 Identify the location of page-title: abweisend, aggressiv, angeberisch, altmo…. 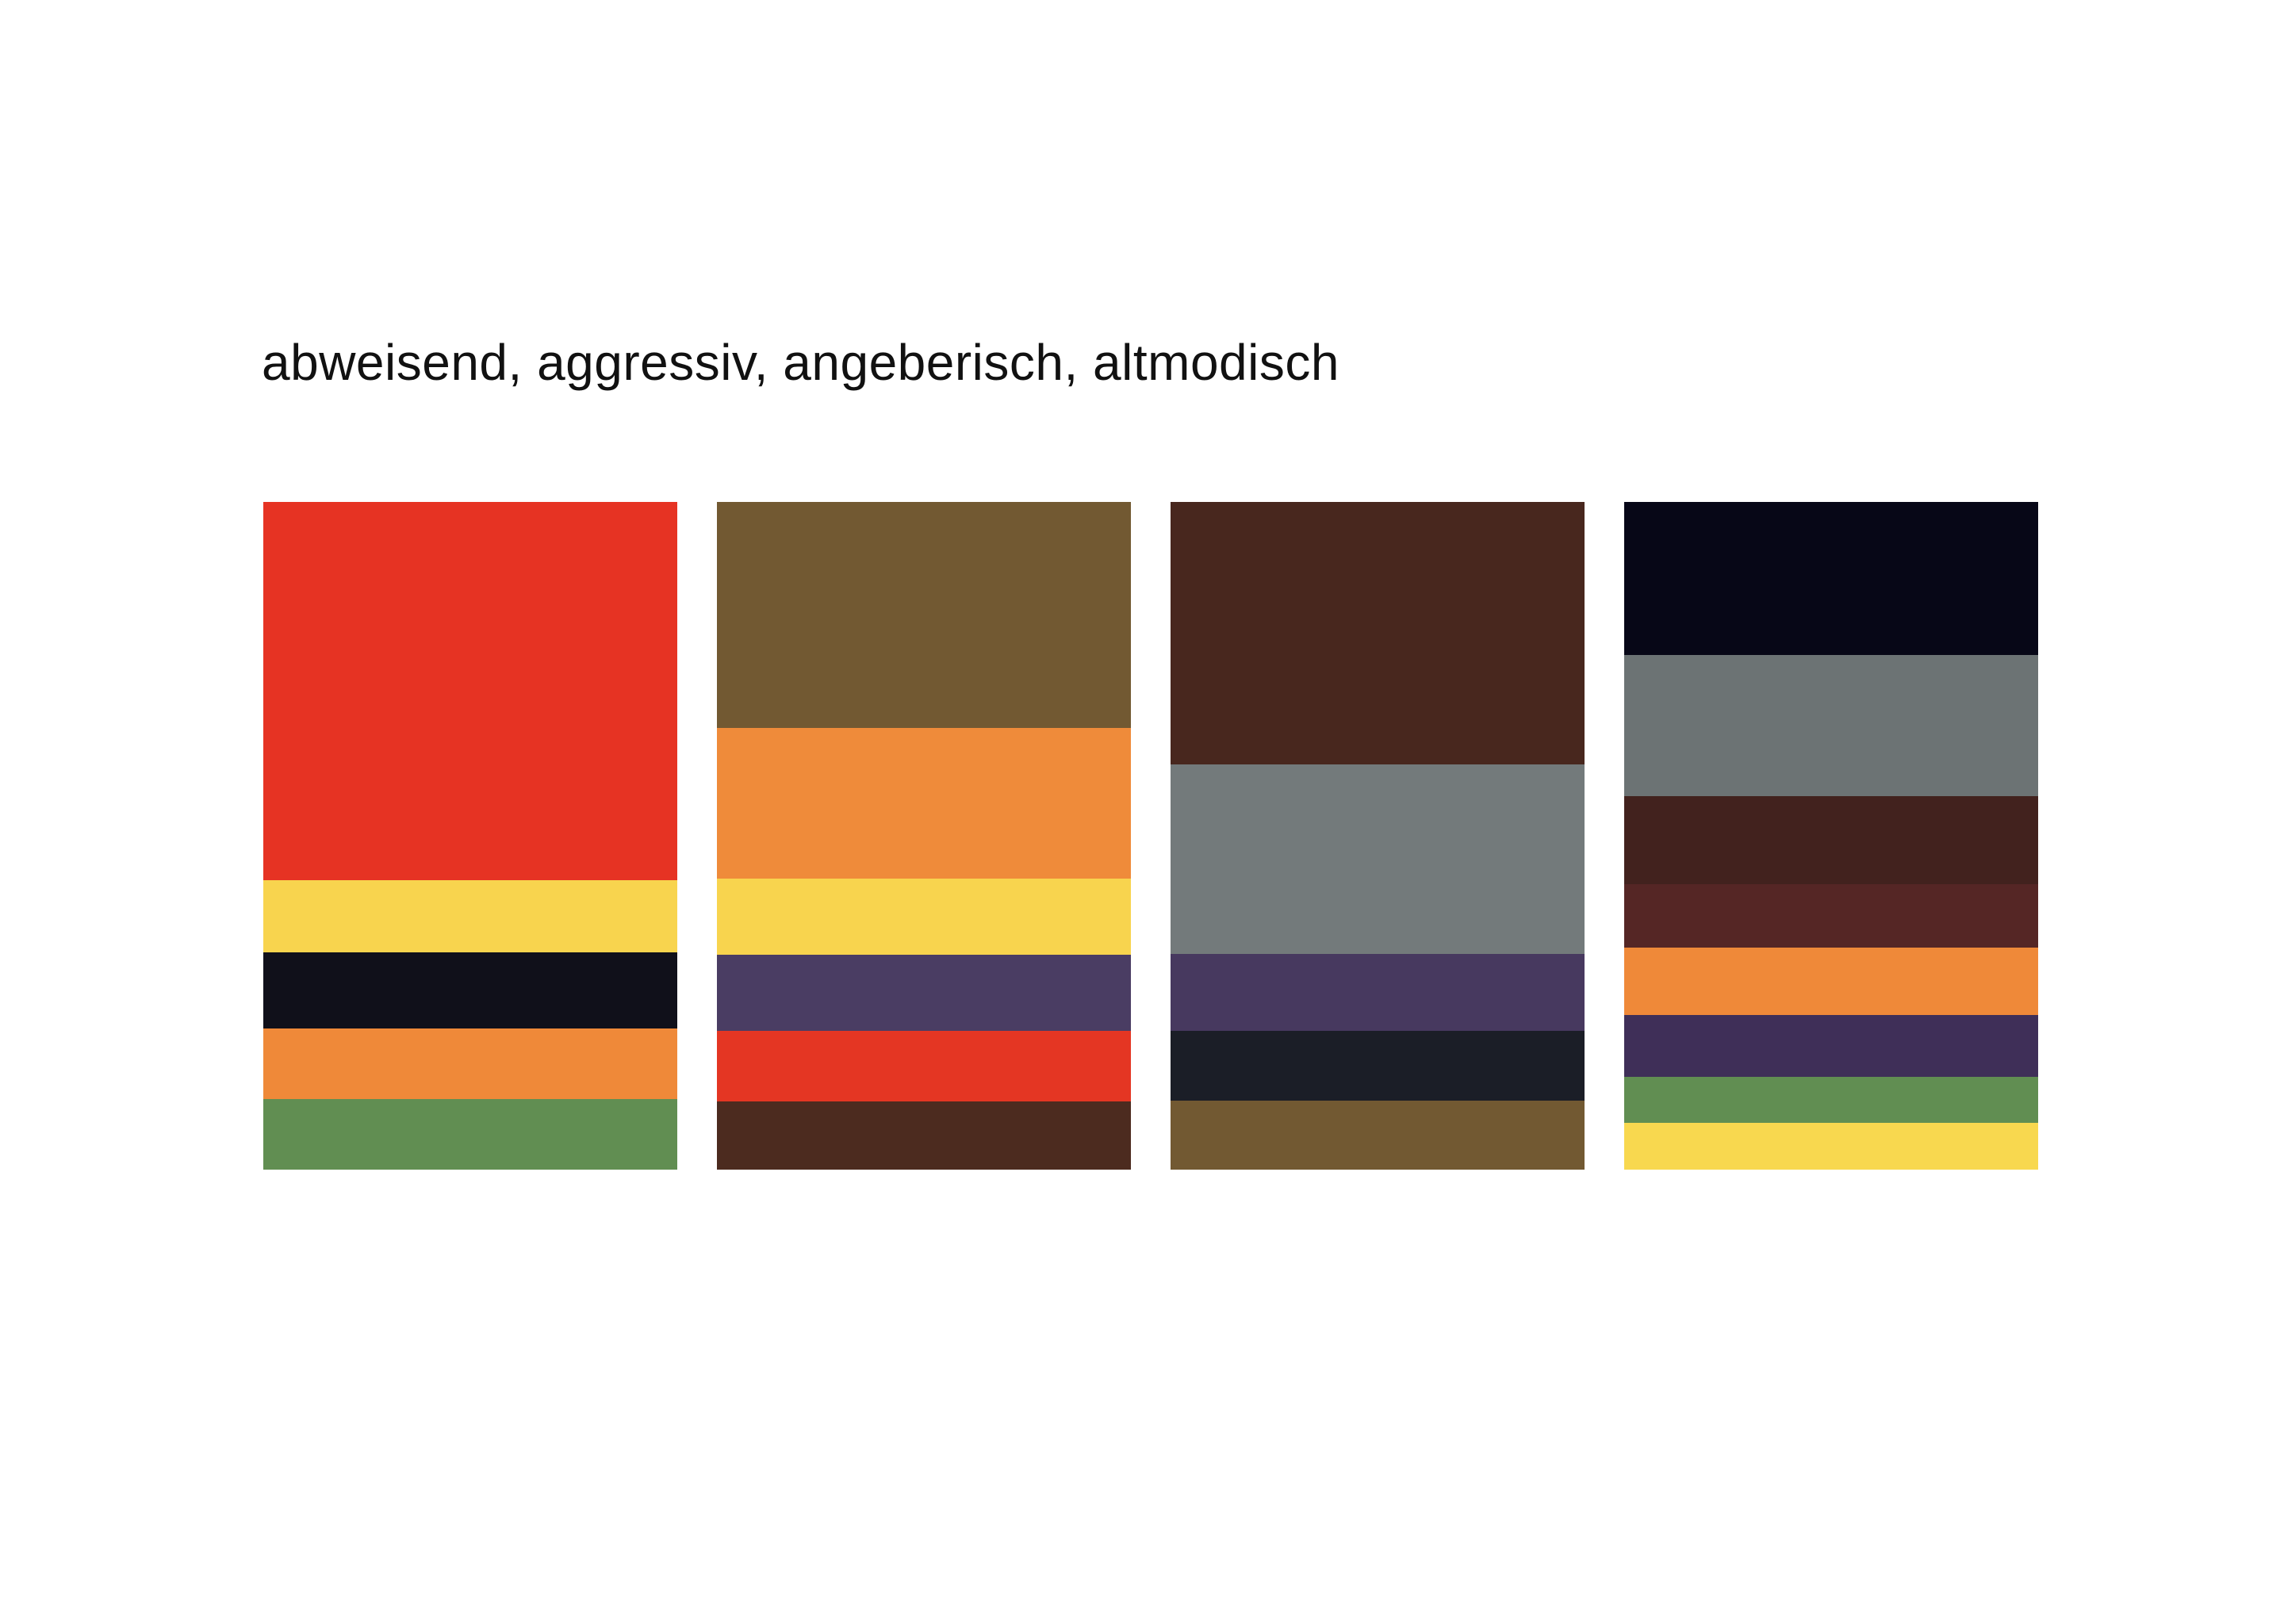
(800, 362).